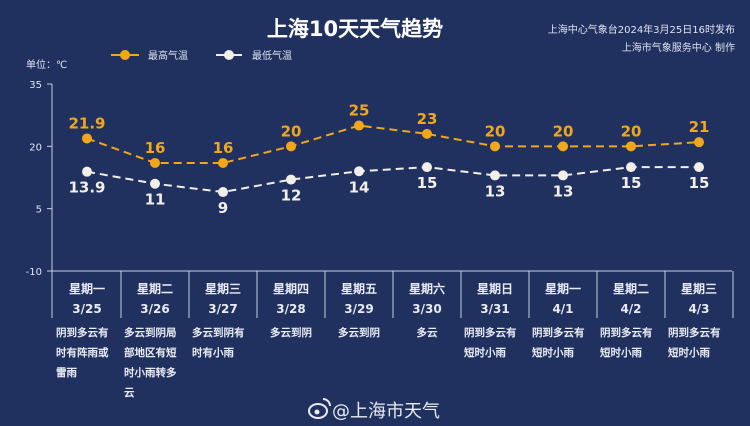 The height and width of the screenshot is (426, 750). I want to click on high-temp-label: 23, so click(427, 119).